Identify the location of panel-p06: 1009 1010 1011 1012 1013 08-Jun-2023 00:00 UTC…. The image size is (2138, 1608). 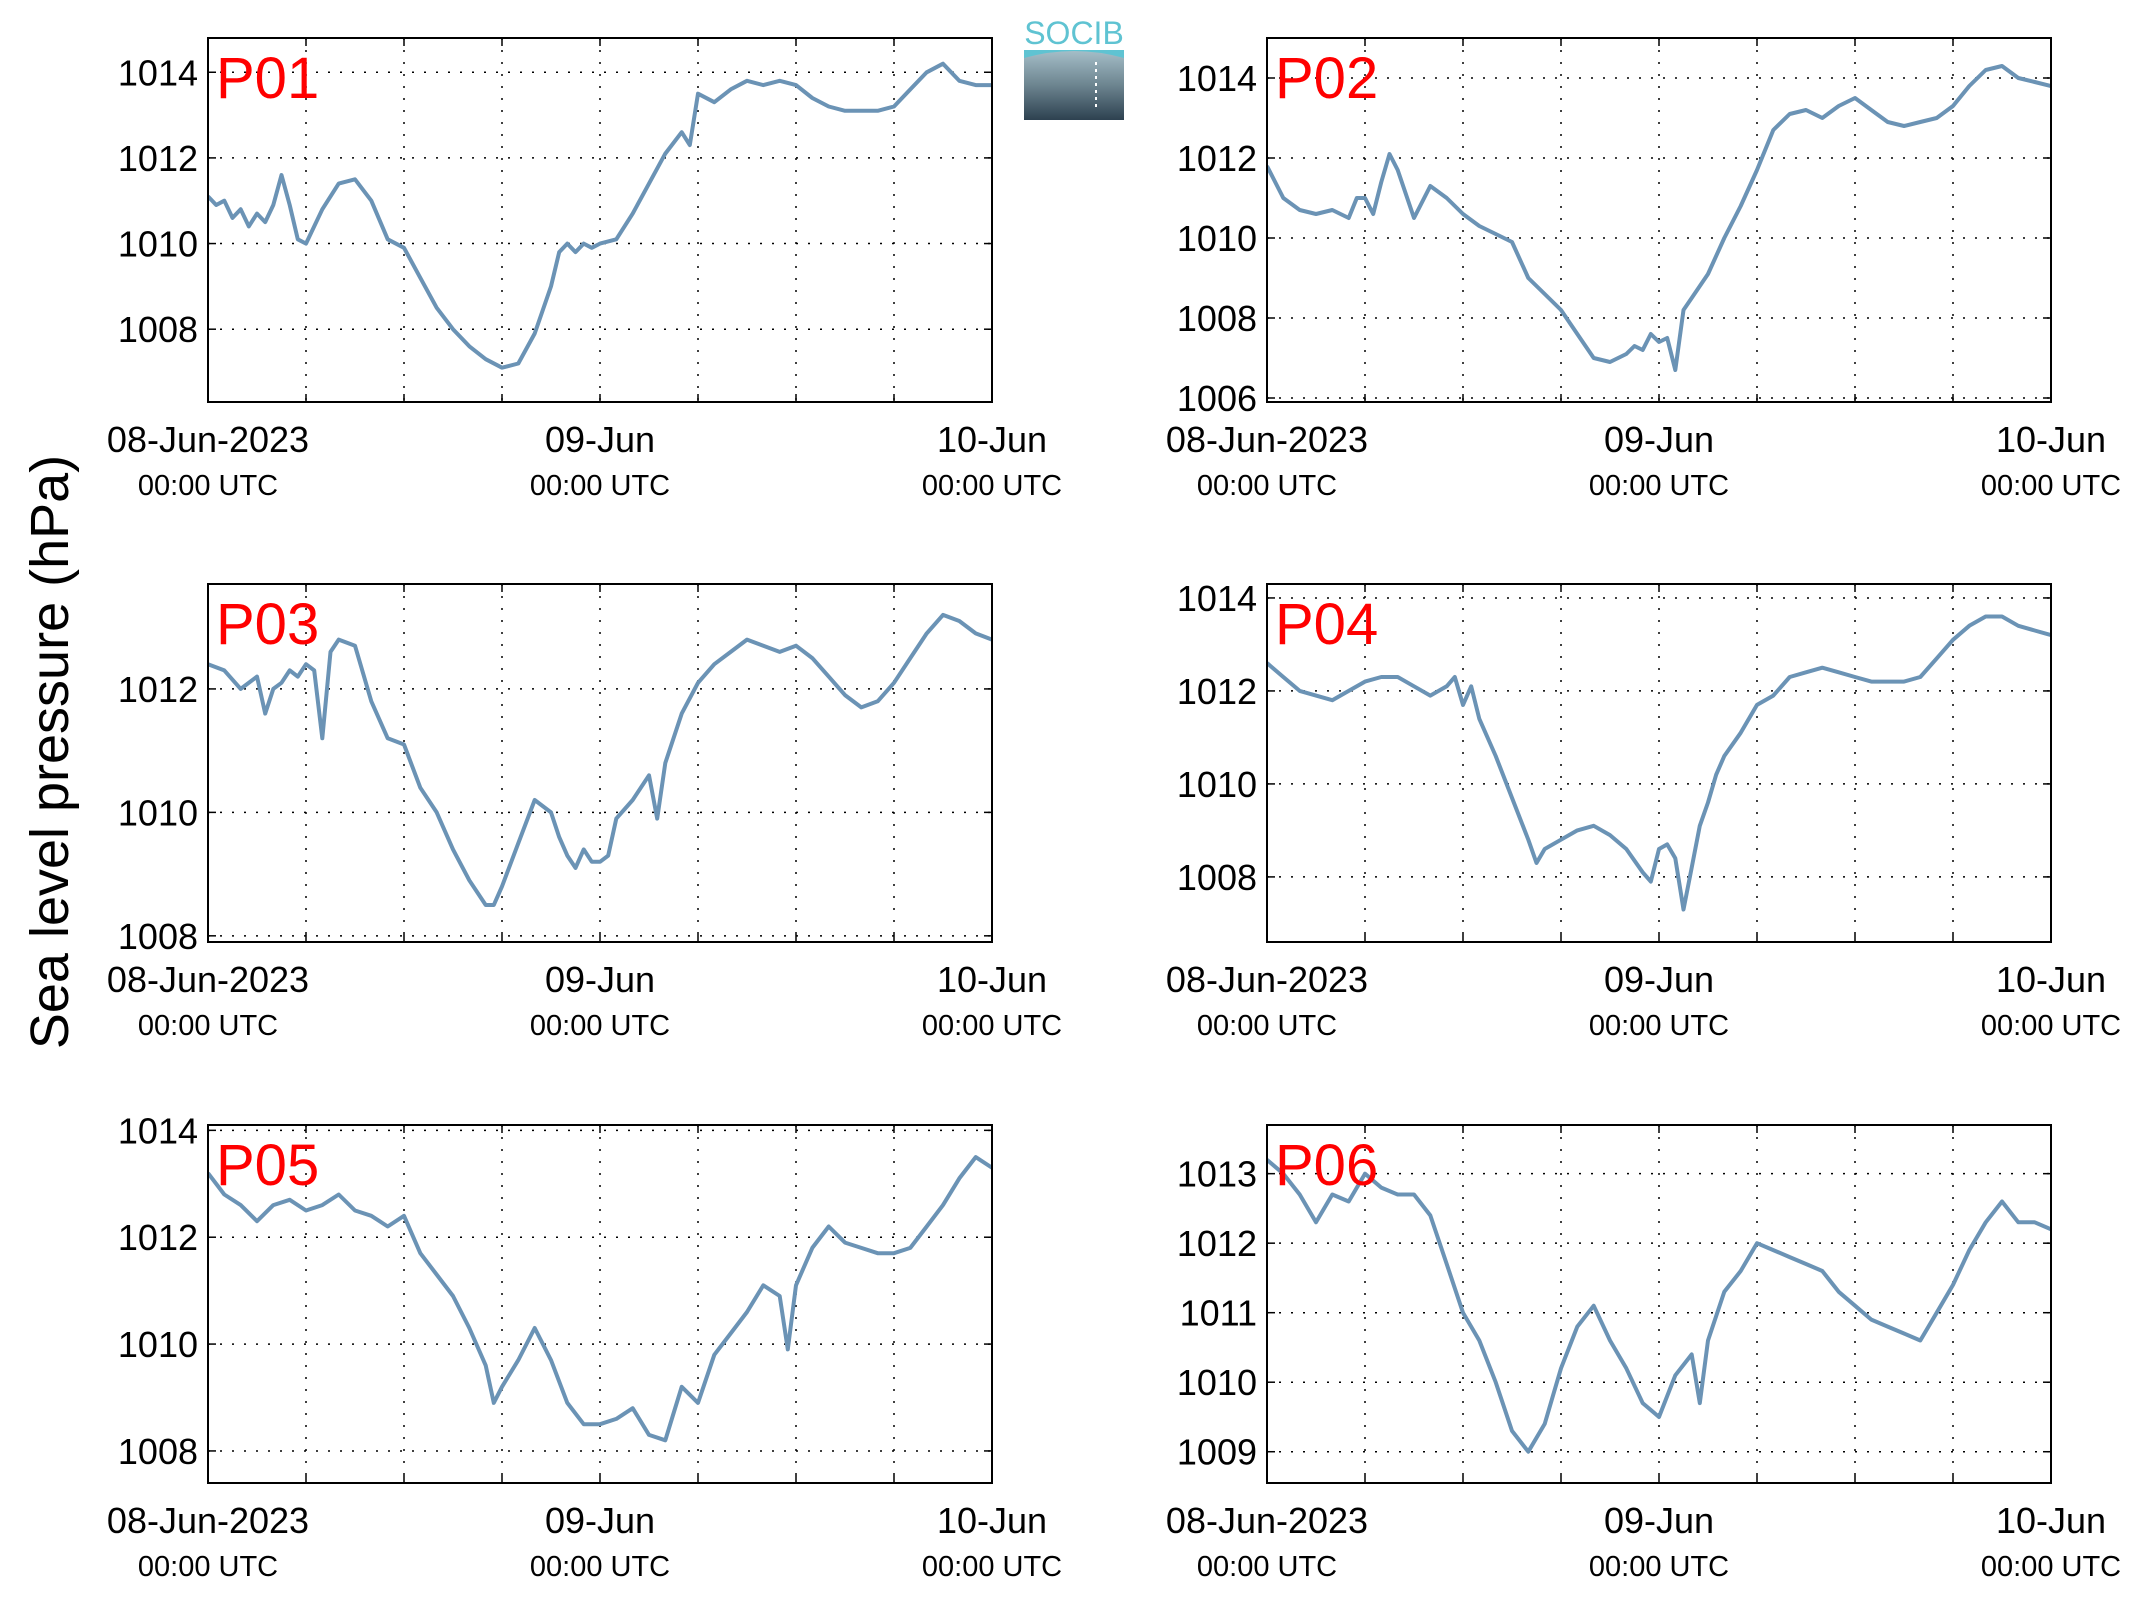
(1643, 1353).